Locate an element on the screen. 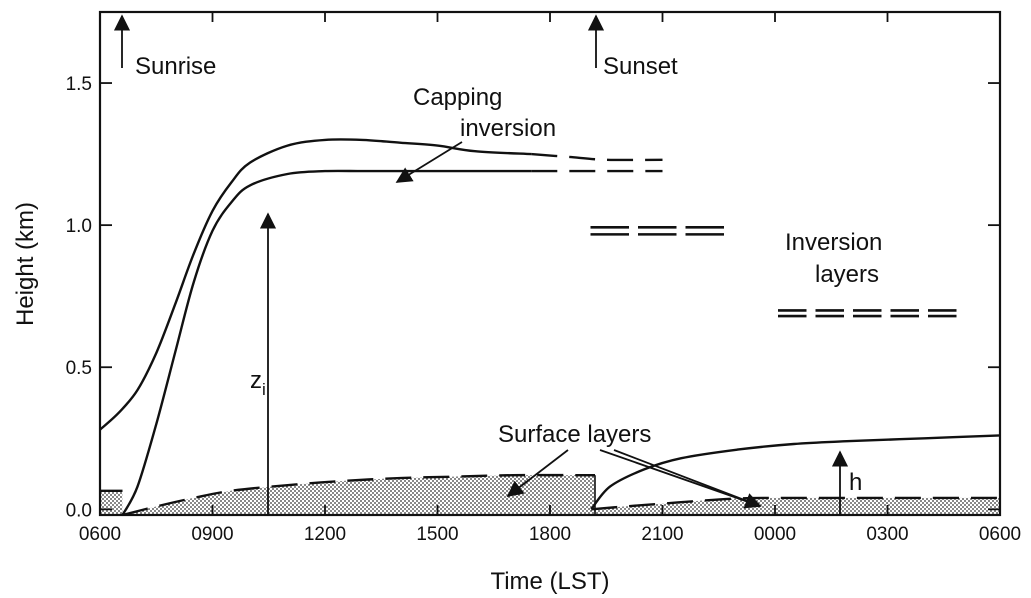 The height and width of the screenshot is (598, 1031). surface-layers-pointer-night-b is located at coordinates (687, 479).